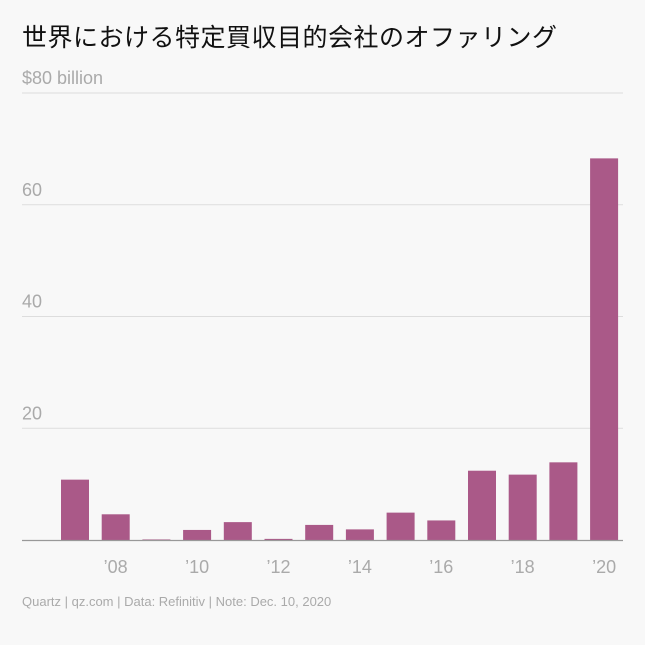 Image resolution: width=645 pixels, height=645 pixels. Describe the element at coordinates (441, 567) in the screenshot. I see `x-tick-label: ’16` at that location.